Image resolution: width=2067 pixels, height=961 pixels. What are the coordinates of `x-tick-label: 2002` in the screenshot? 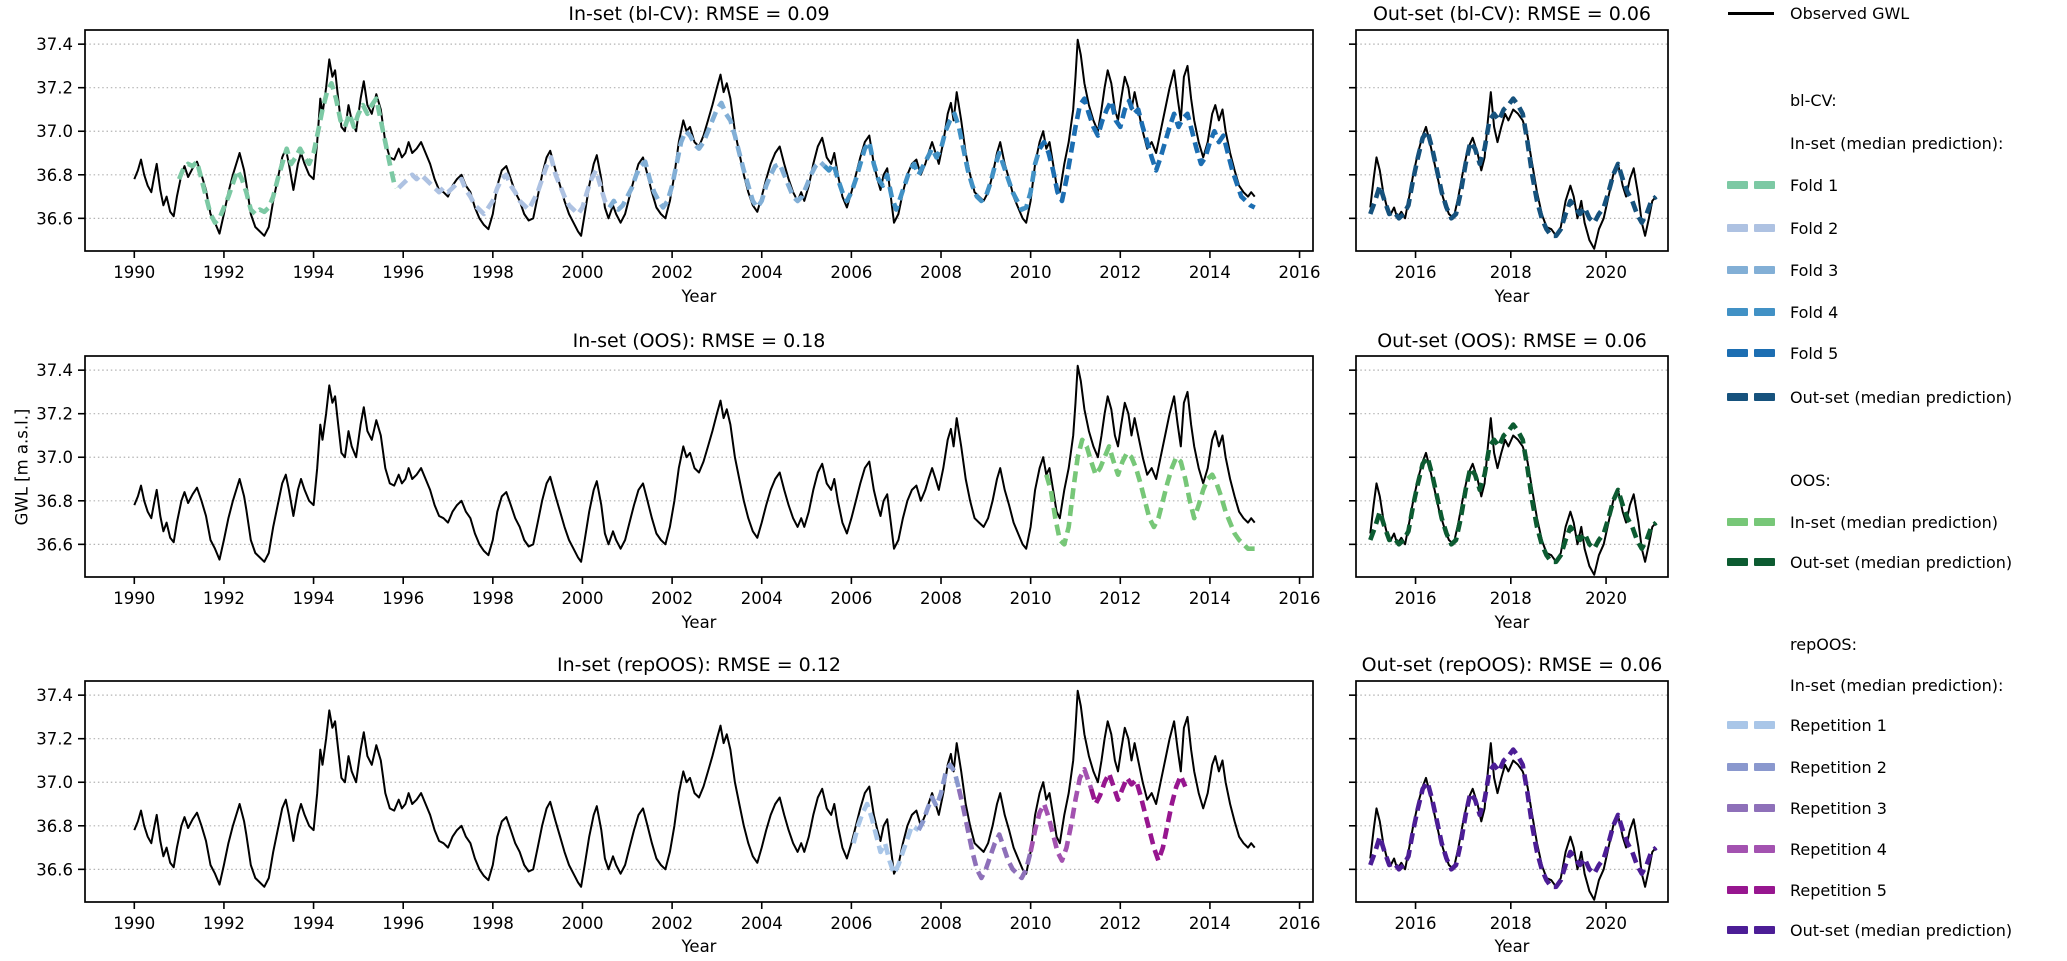 It's located at (672, 598).